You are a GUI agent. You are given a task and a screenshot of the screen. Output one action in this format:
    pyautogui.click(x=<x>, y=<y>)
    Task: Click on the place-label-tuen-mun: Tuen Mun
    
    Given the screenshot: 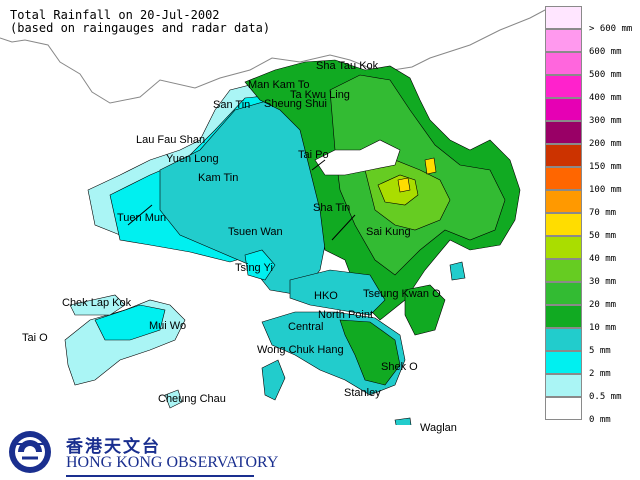 What is the action you would take?
    pyautogui.click(x=142, y=218)
    